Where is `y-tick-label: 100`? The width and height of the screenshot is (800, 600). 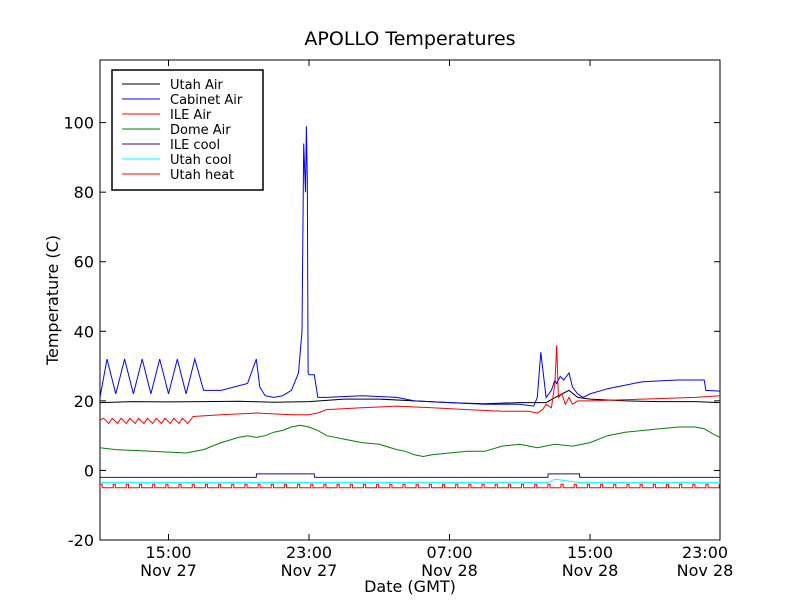 y-tick-label: 100 is located at coordinates (78, 123).